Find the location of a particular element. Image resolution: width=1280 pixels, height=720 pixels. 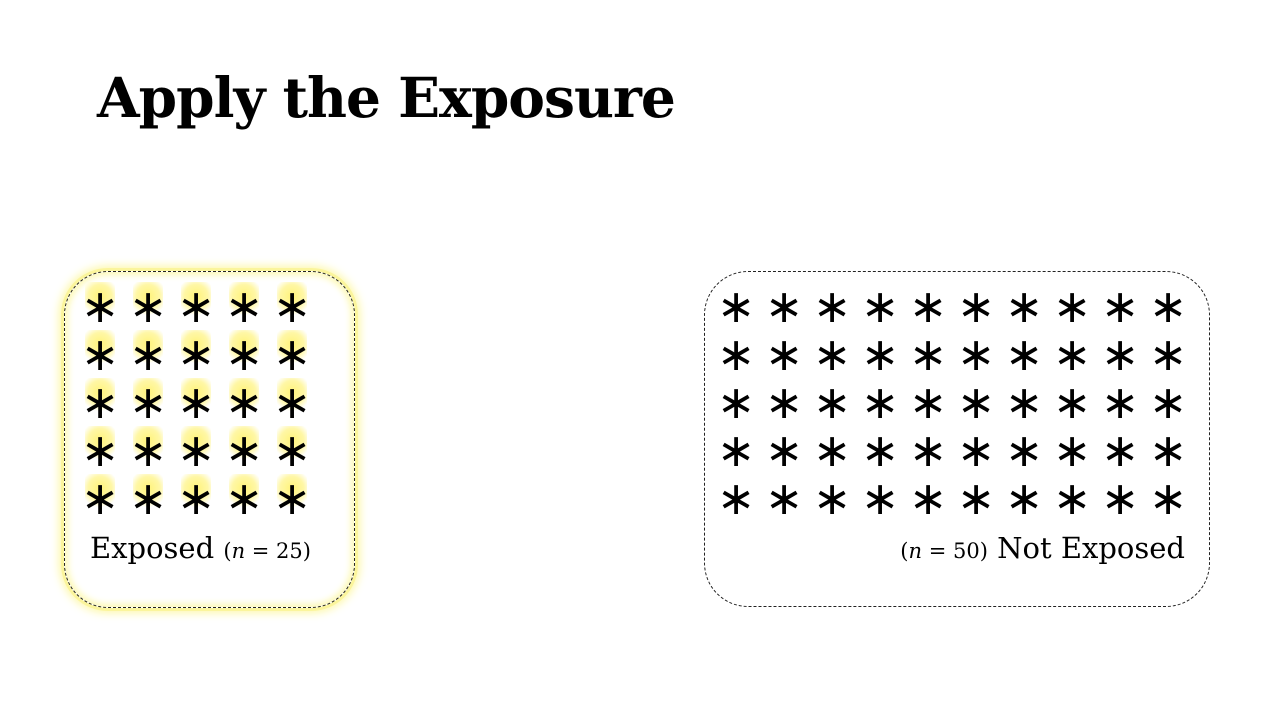

exposed-label-text: Exposed is located at coordinates (152, 548).